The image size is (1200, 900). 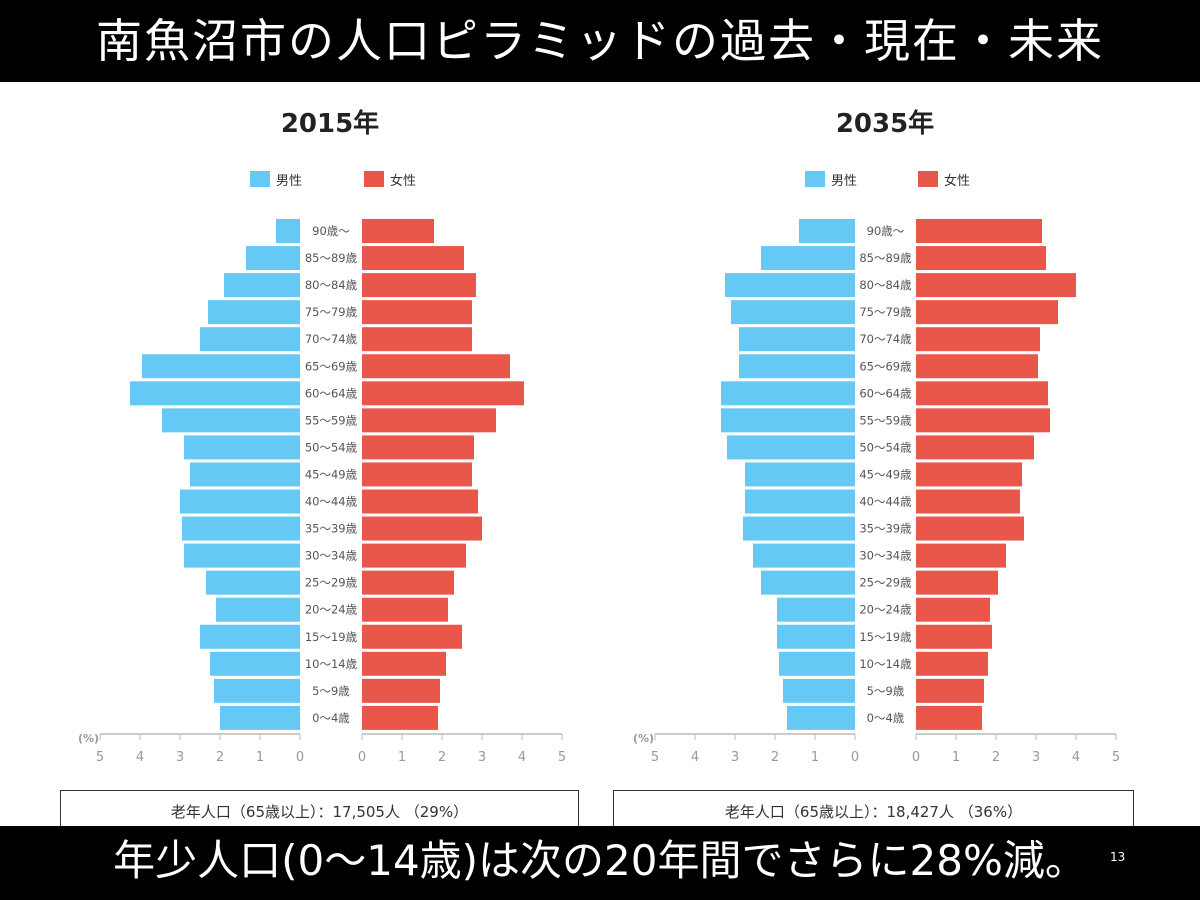 I want to click on age-group-label: 10〜14歳, so click(x=331, y=664).